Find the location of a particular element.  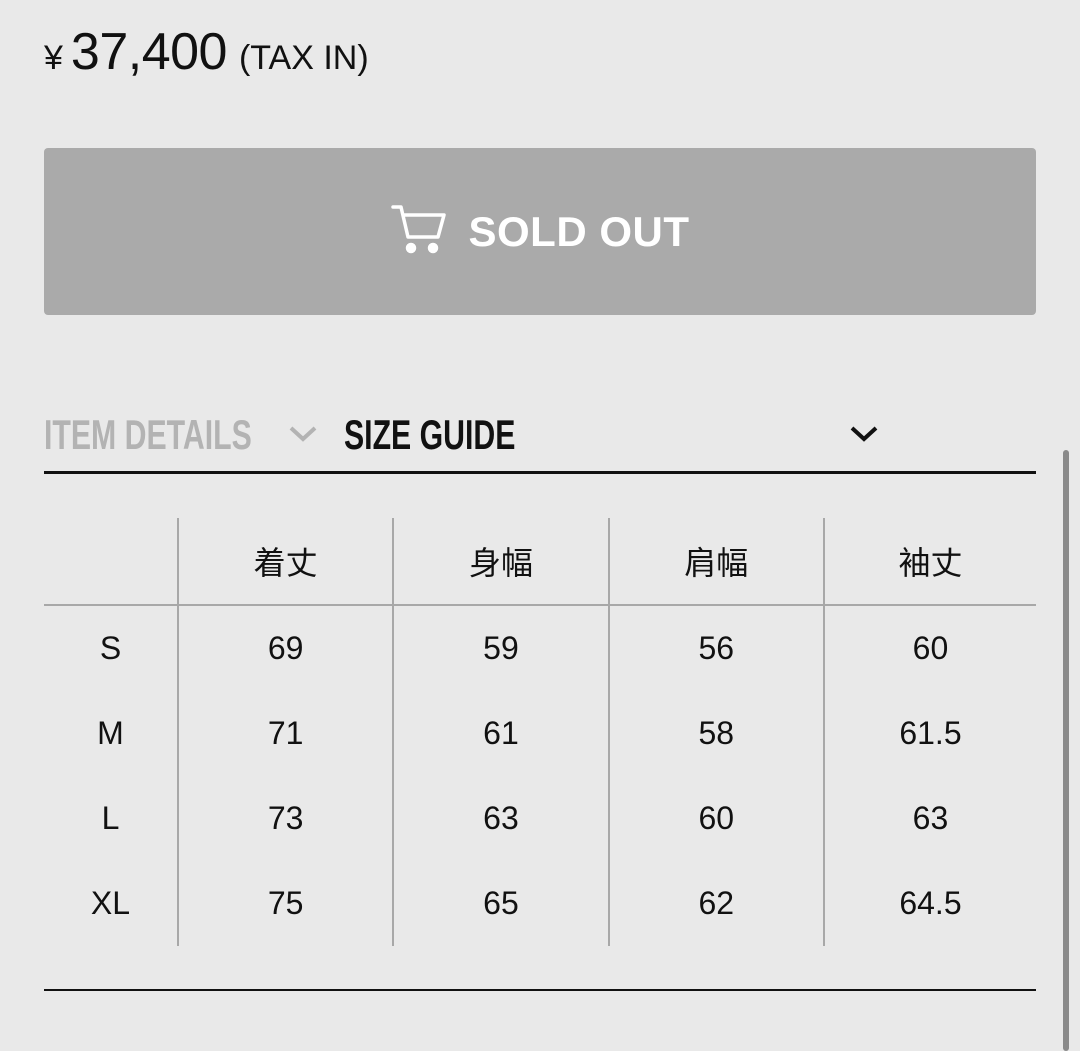

table-row: XL 75 65 62 64.5 is located at coordinates (540, 903).